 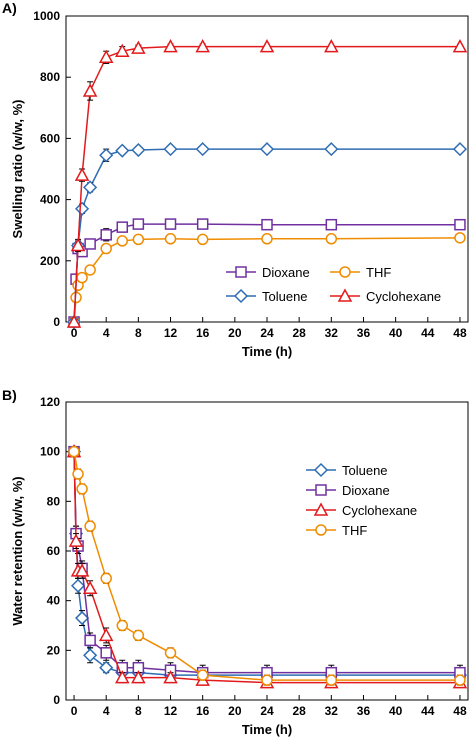 What do you see at coordinates (361, 500) in the screenshot?
I see `legend: Toluene Dioxane Cyclohexane THF` at bounding box center [361, 500].